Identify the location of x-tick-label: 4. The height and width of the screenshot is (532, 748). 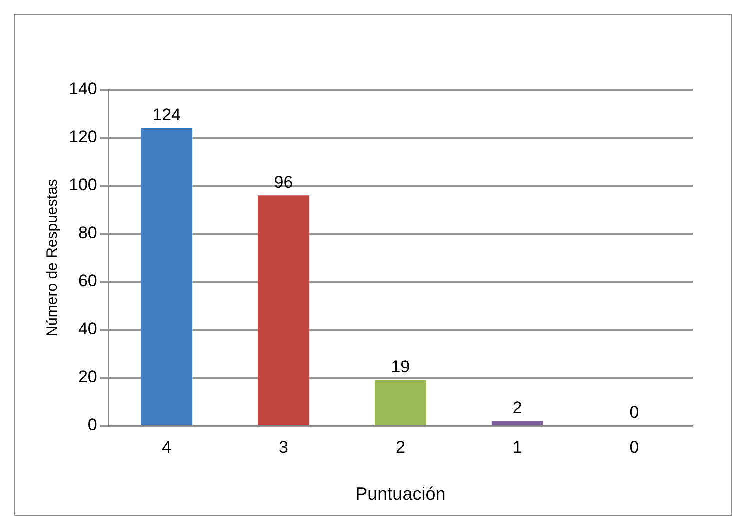
(167, 447).